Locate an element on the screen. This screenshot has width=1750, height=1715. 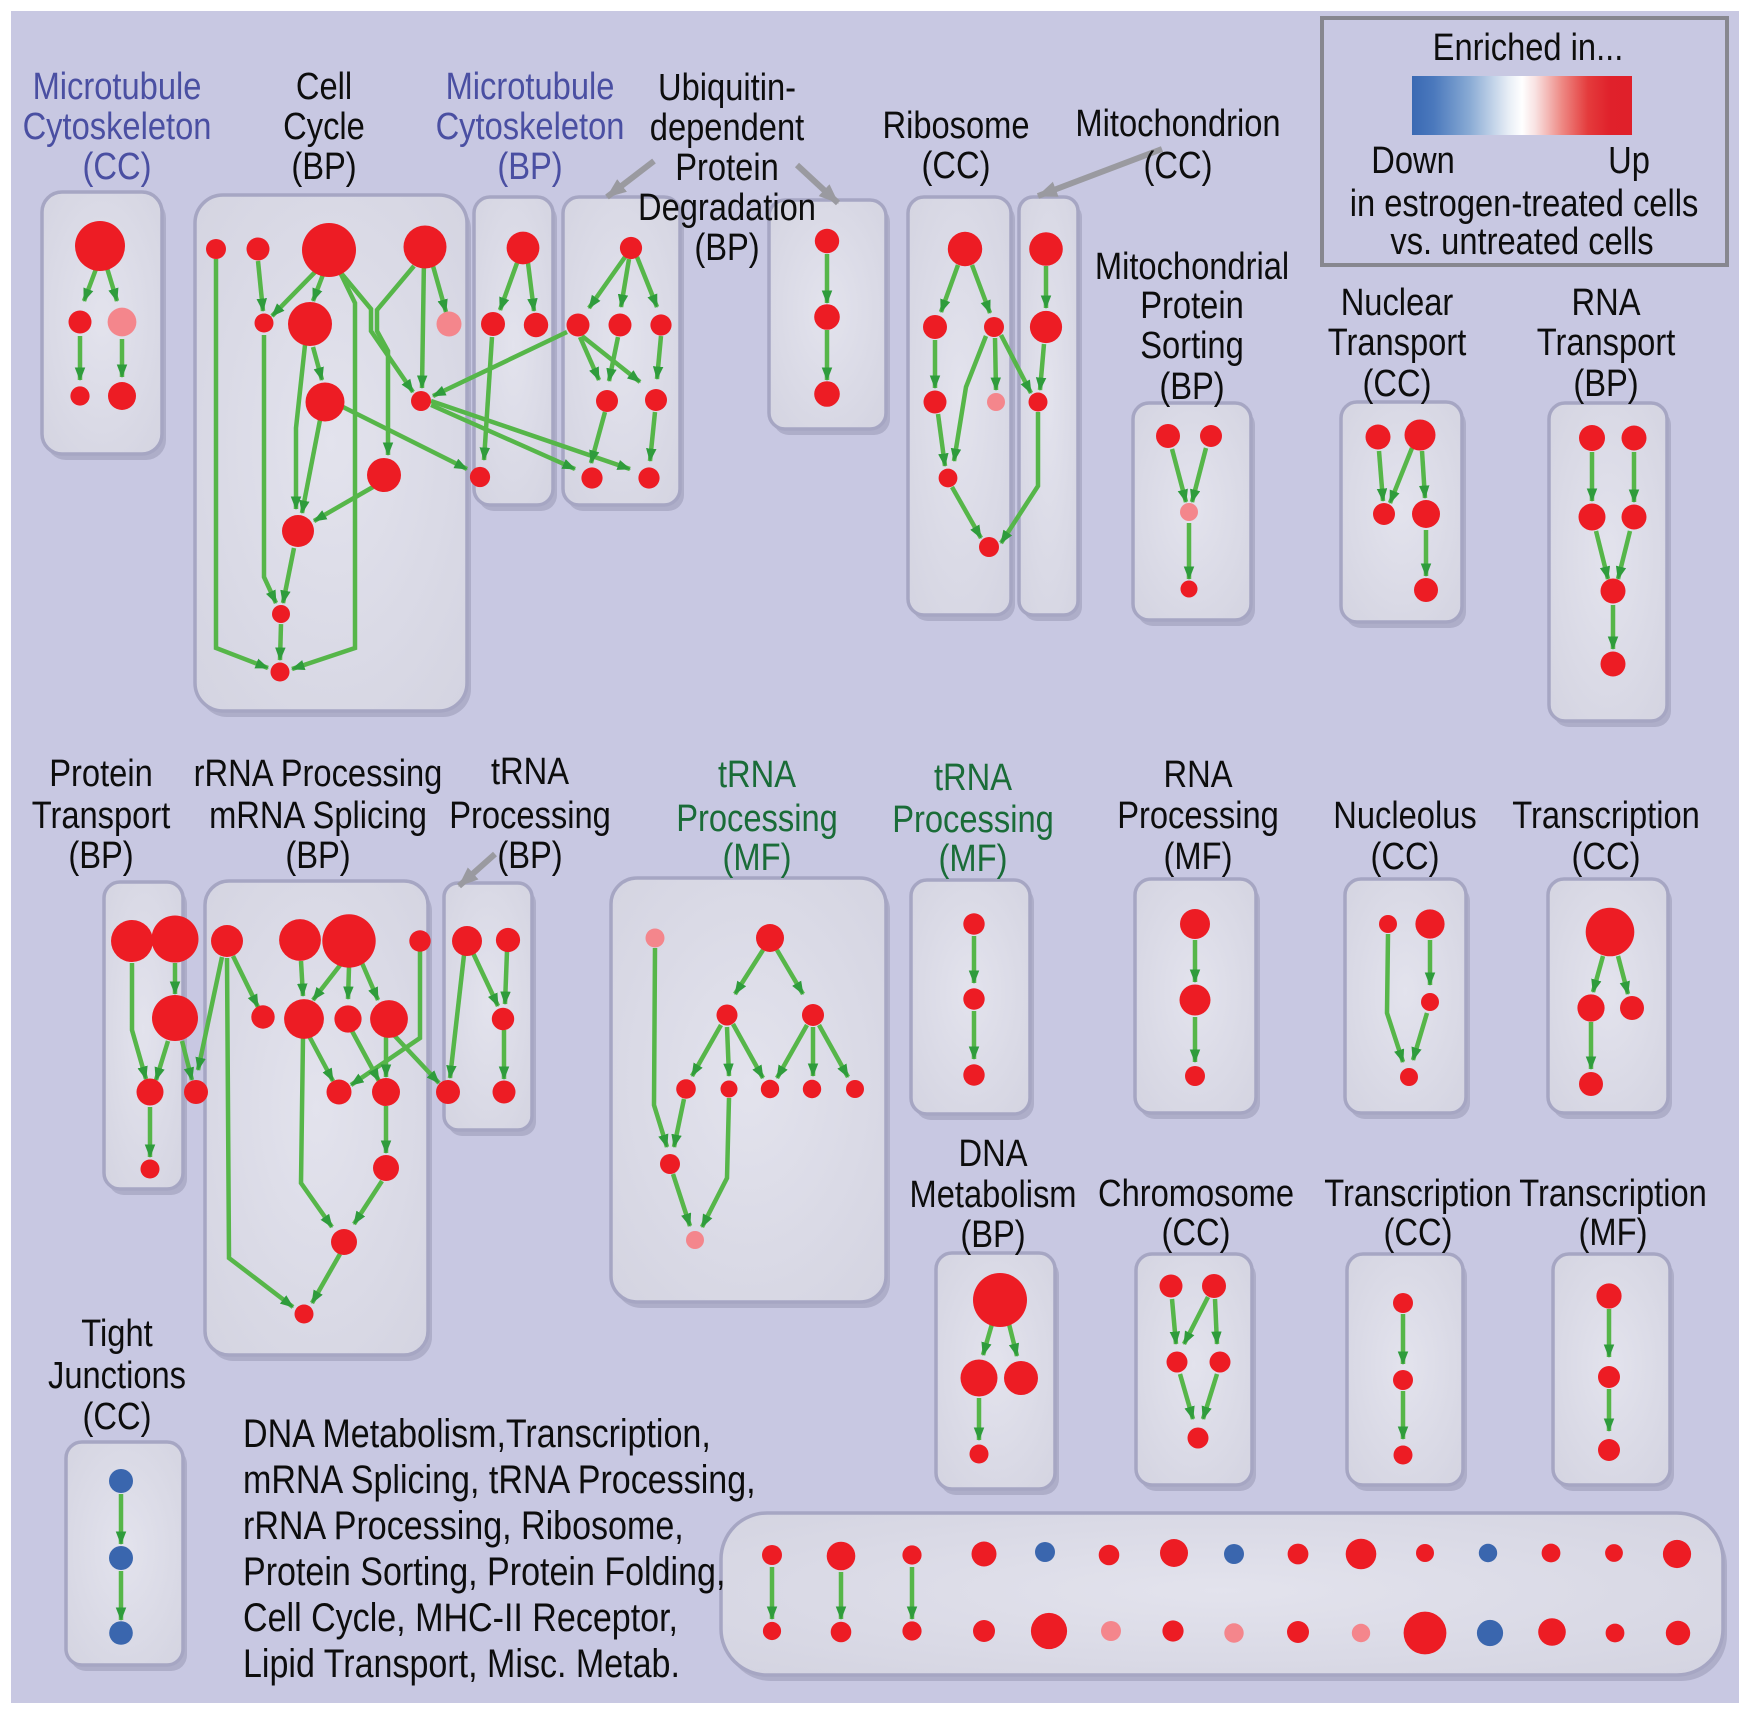
svg-text: Cycle is located at coordinates (324, 126).